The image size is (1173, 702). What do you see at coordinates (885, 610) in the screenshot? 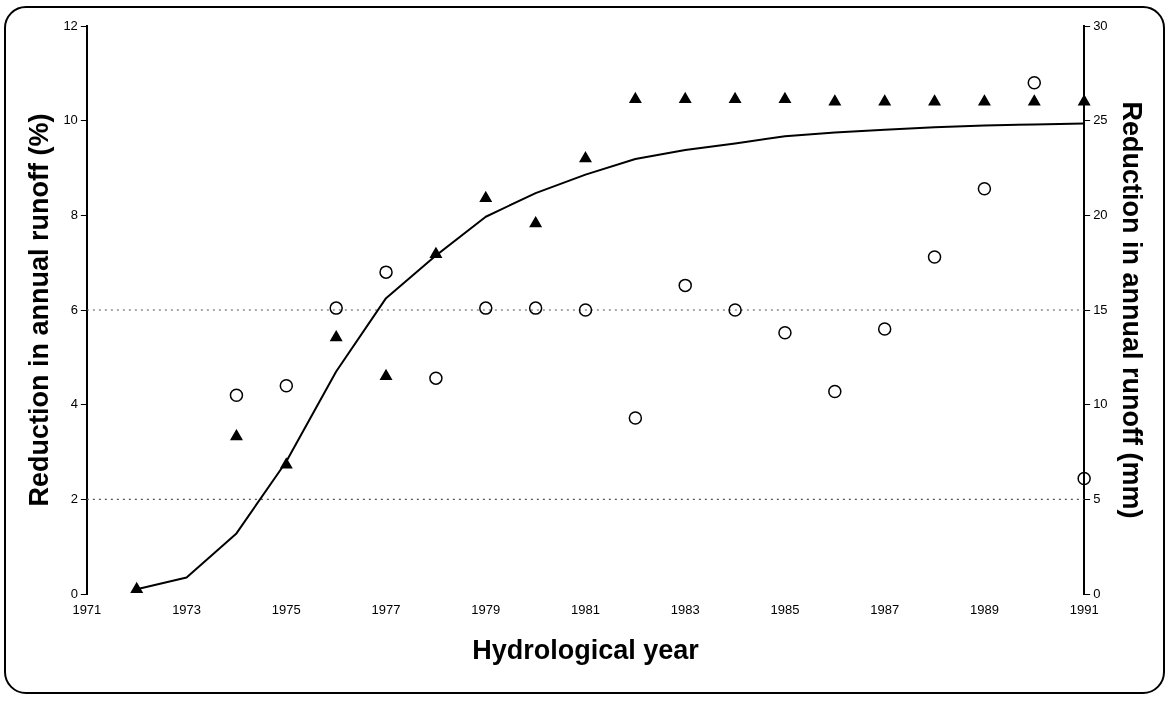
I see `x-tick-label: 1987` at bounding box center [885, 610].